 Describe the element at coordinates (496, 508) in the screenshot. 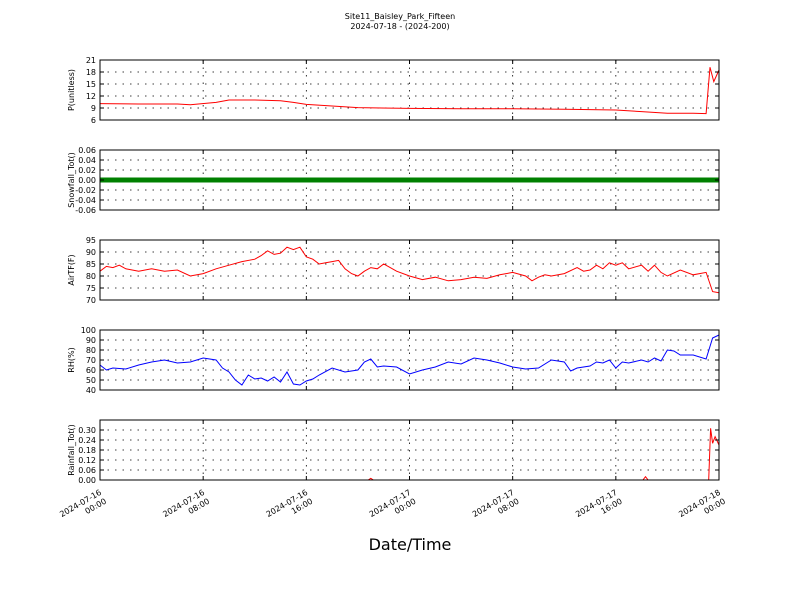

I see `x-tick-label-4: 2024-07-1708:00` at that location.